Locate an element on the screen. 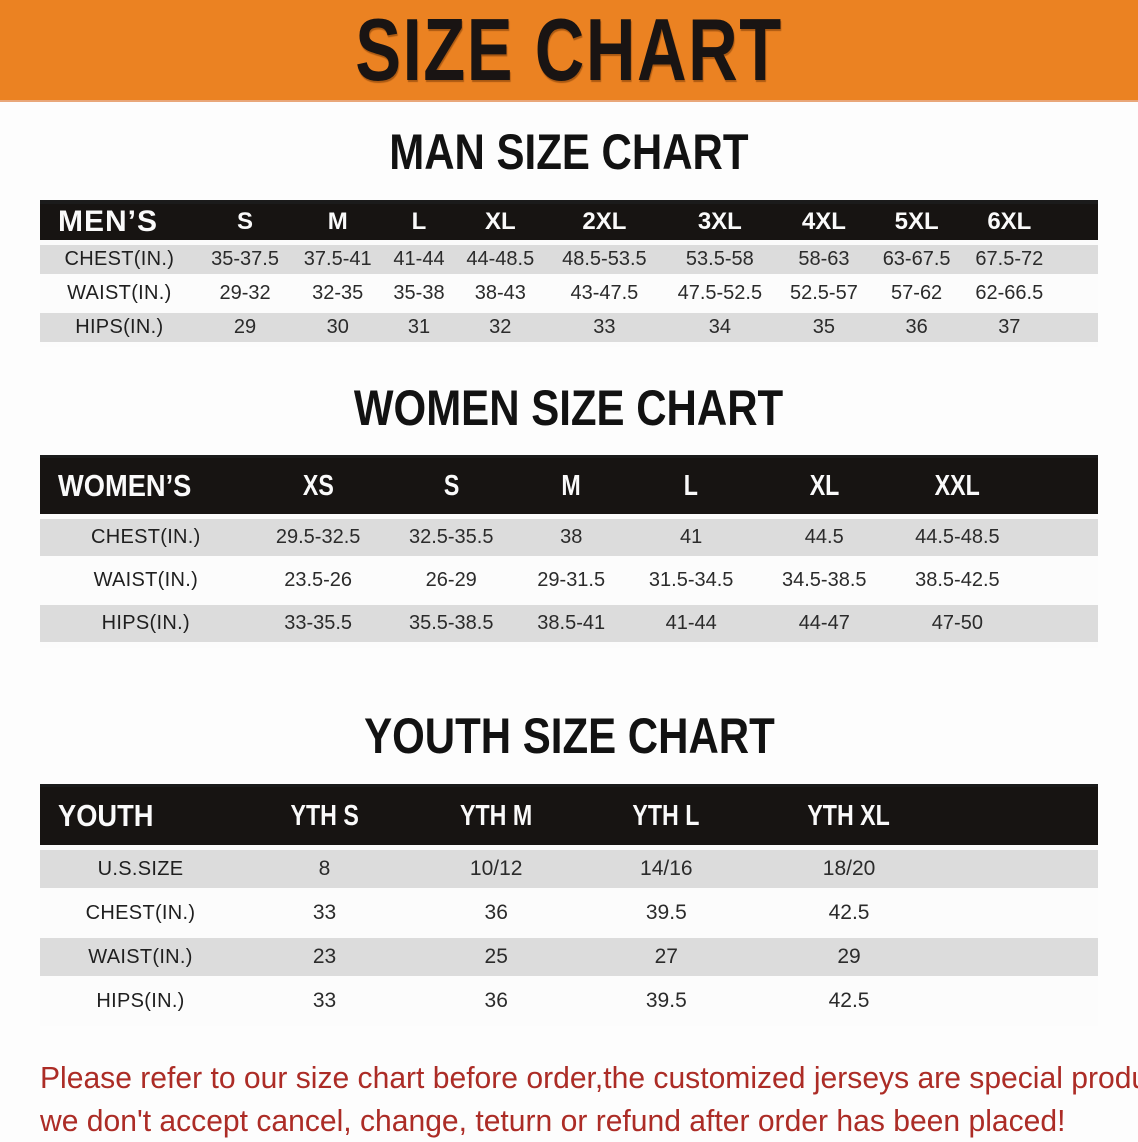  size-column-header: 3XL is located at coordinates (720, 223).